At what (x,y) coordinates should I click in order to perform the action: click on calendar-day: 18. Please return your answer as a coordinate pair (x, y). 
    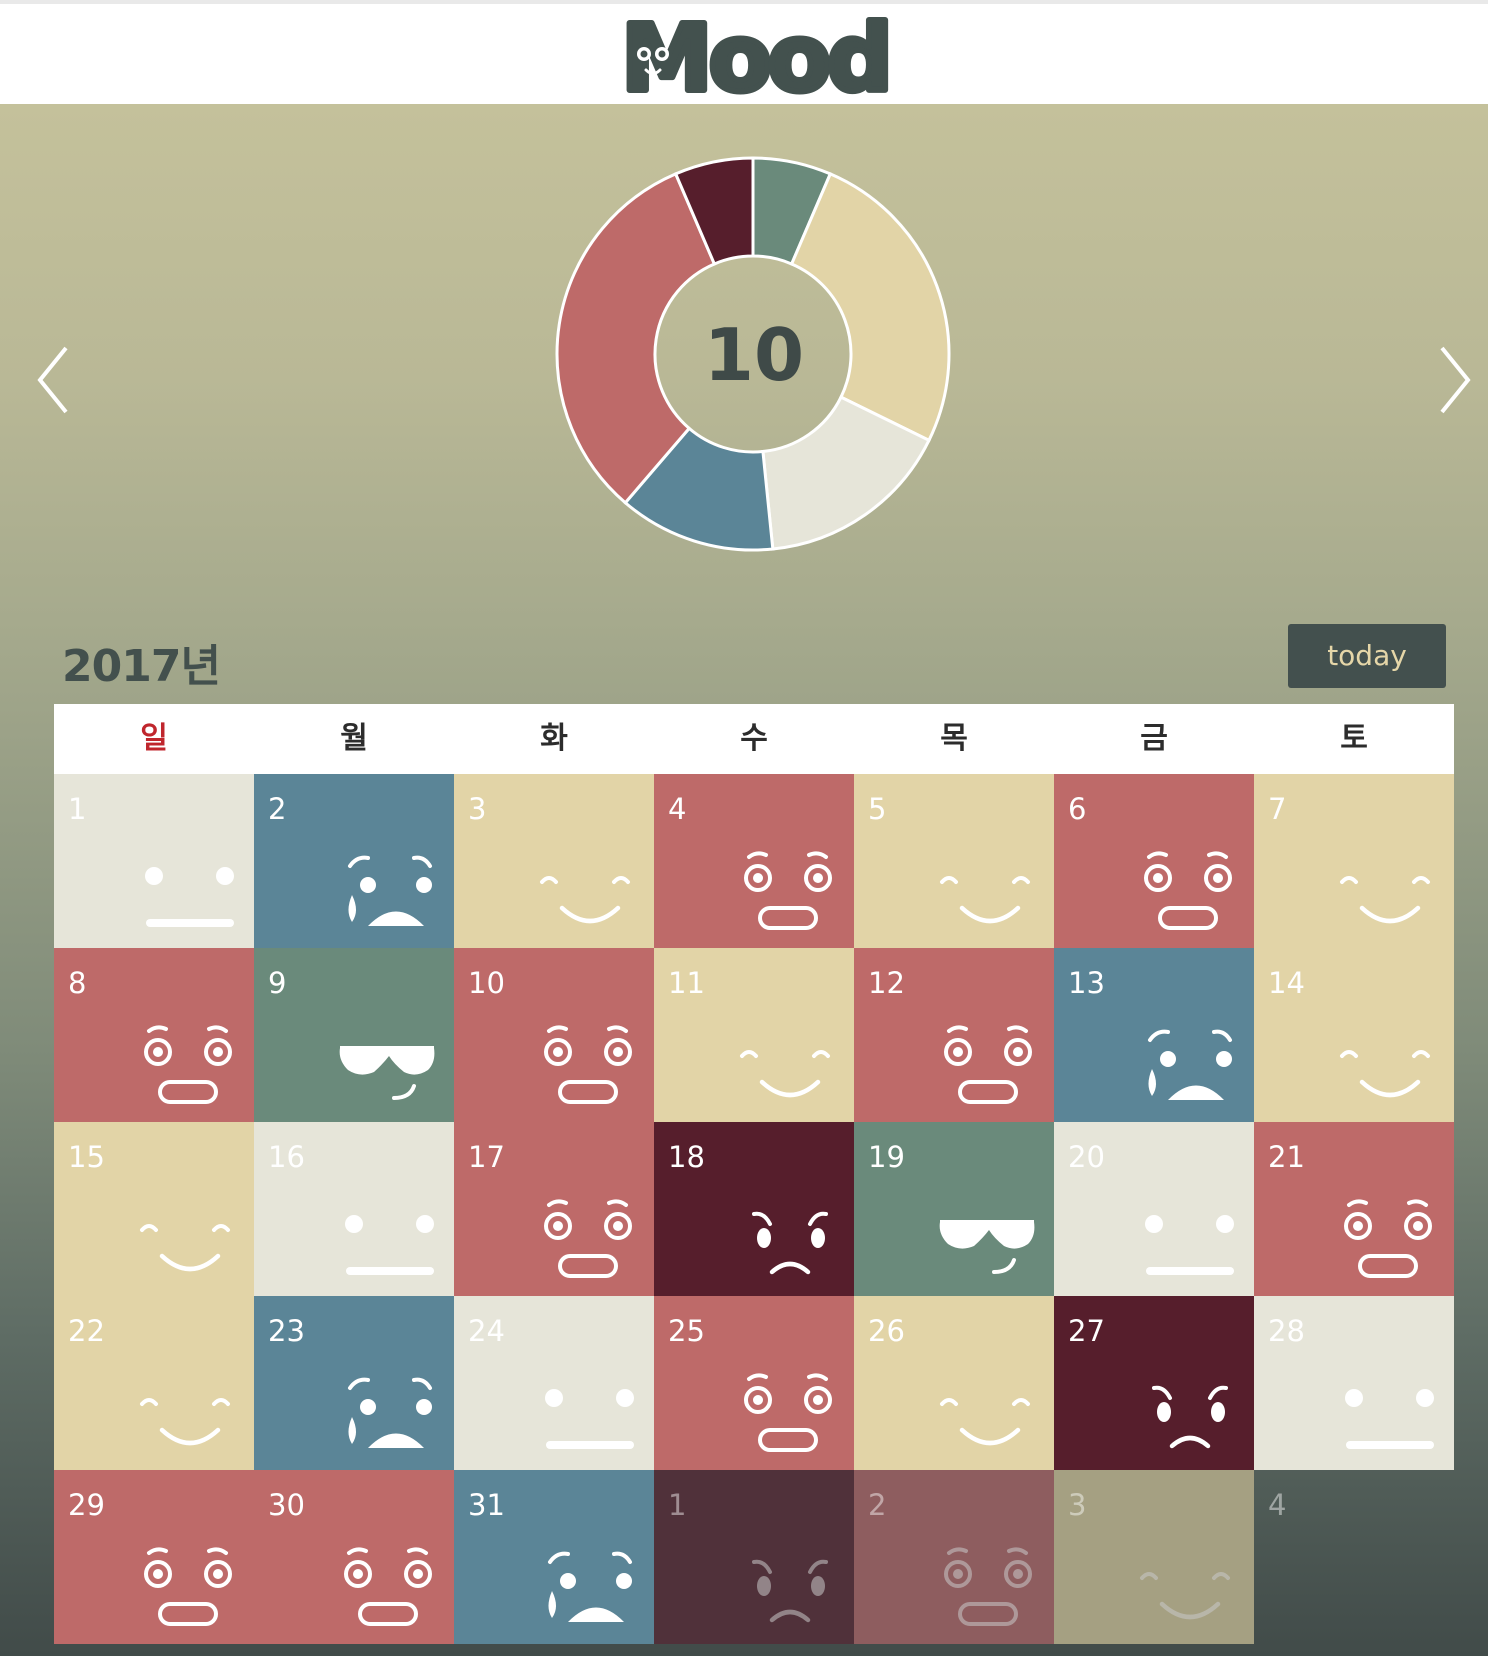
    Looking at the image, I should click on (754, 1209).